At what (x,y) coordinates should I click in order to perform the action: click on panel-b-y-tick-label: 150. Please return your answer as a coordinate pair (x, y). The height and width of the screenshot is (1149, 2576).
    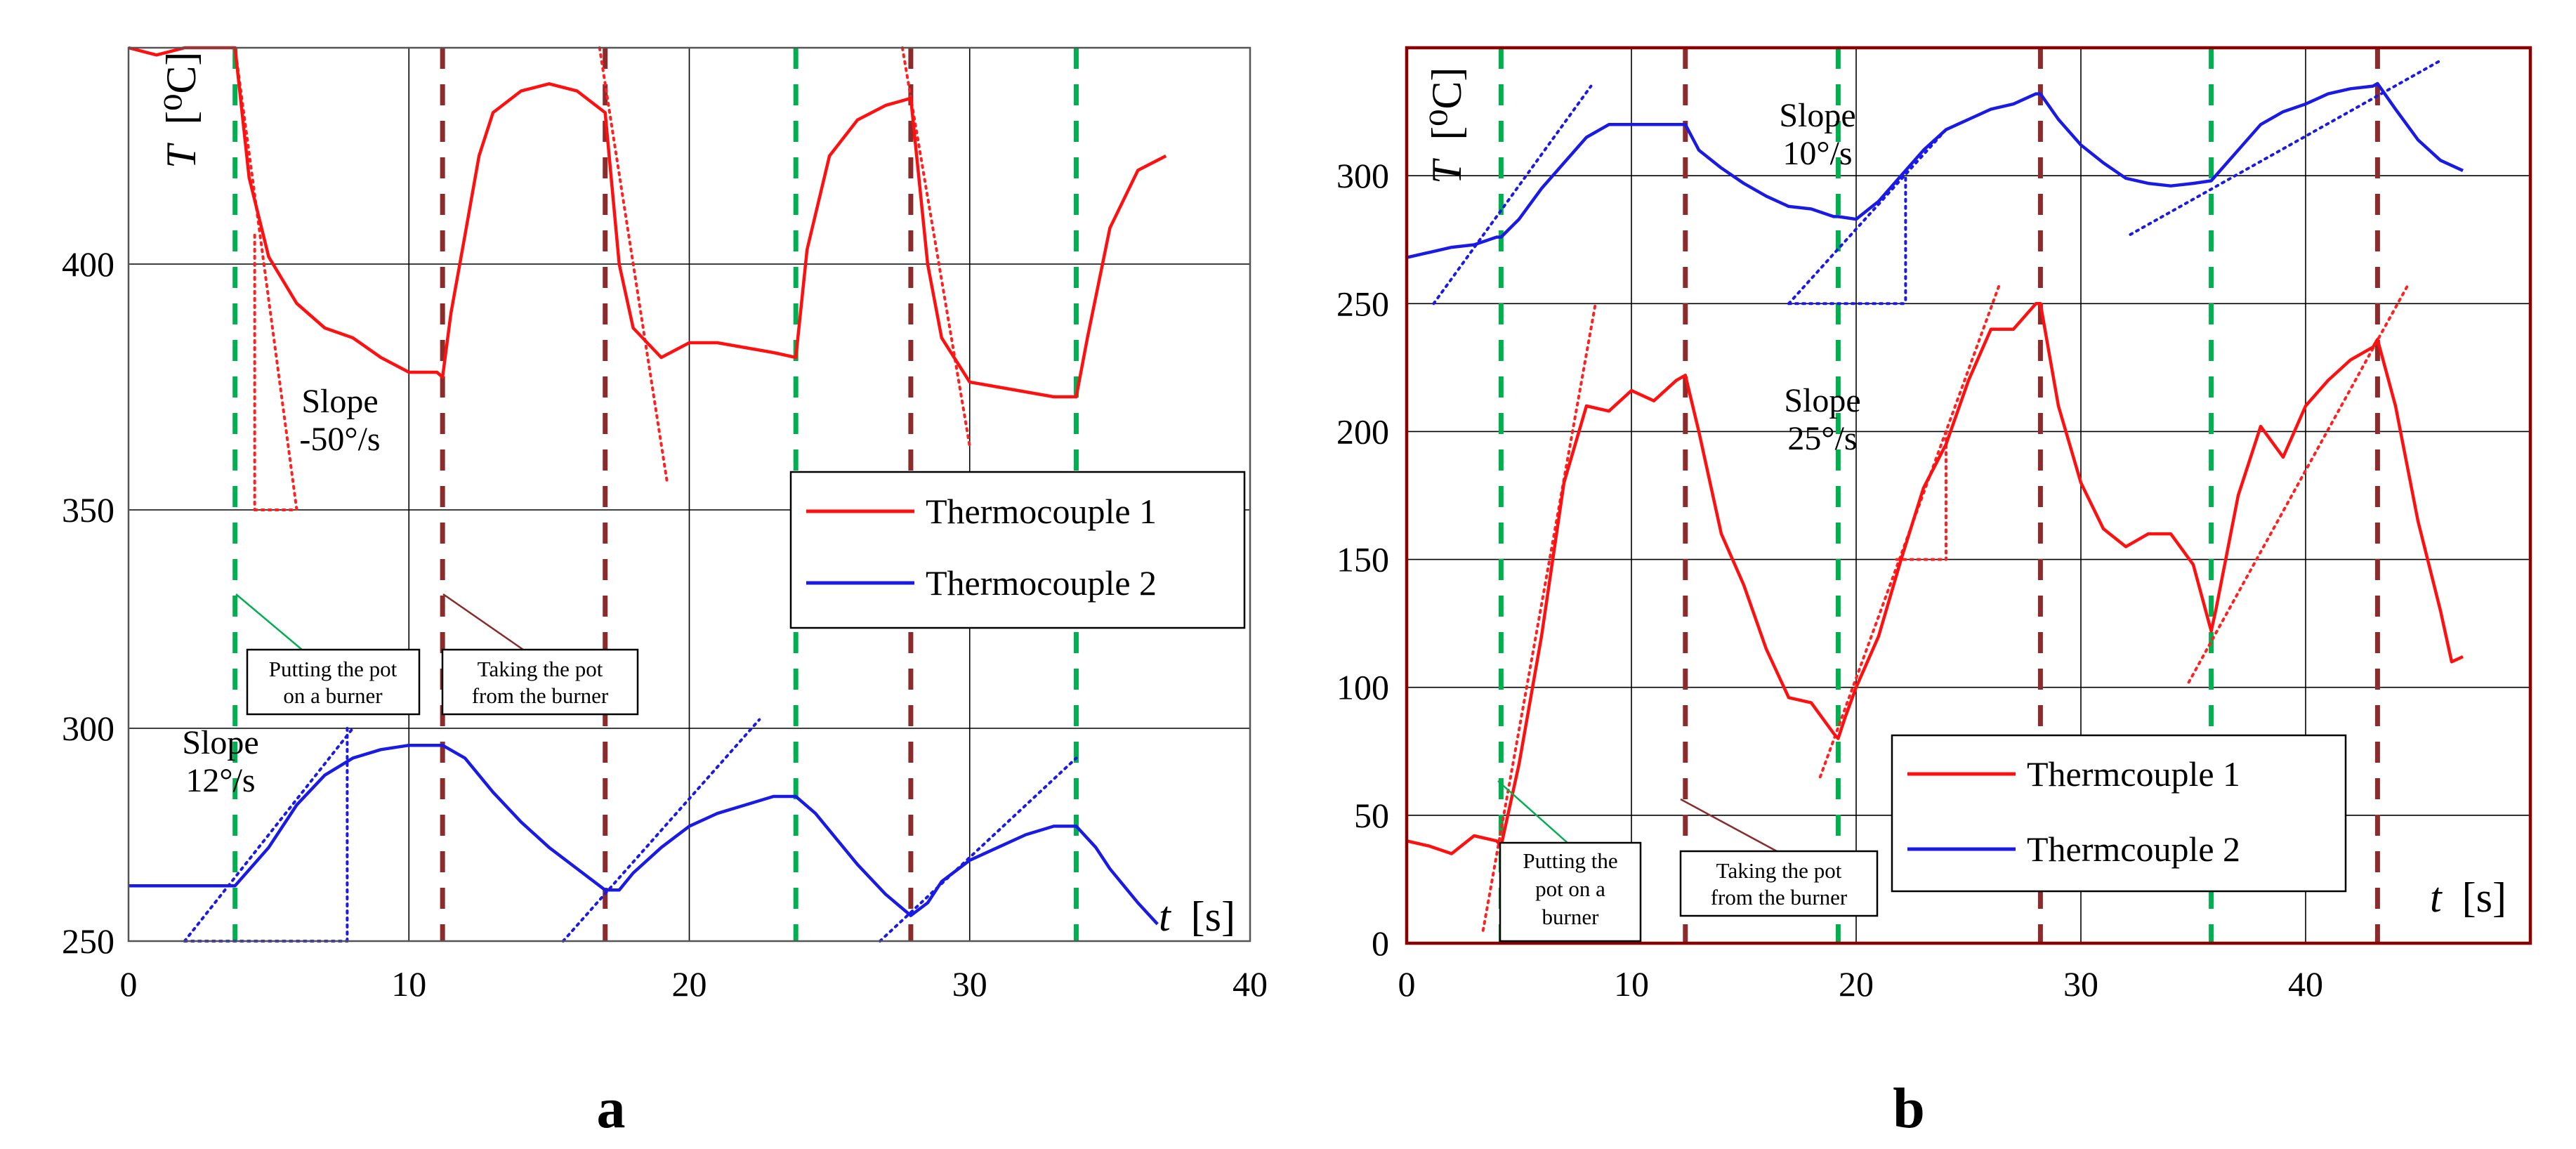
    Looking at the image, I should click on (1362, 559).